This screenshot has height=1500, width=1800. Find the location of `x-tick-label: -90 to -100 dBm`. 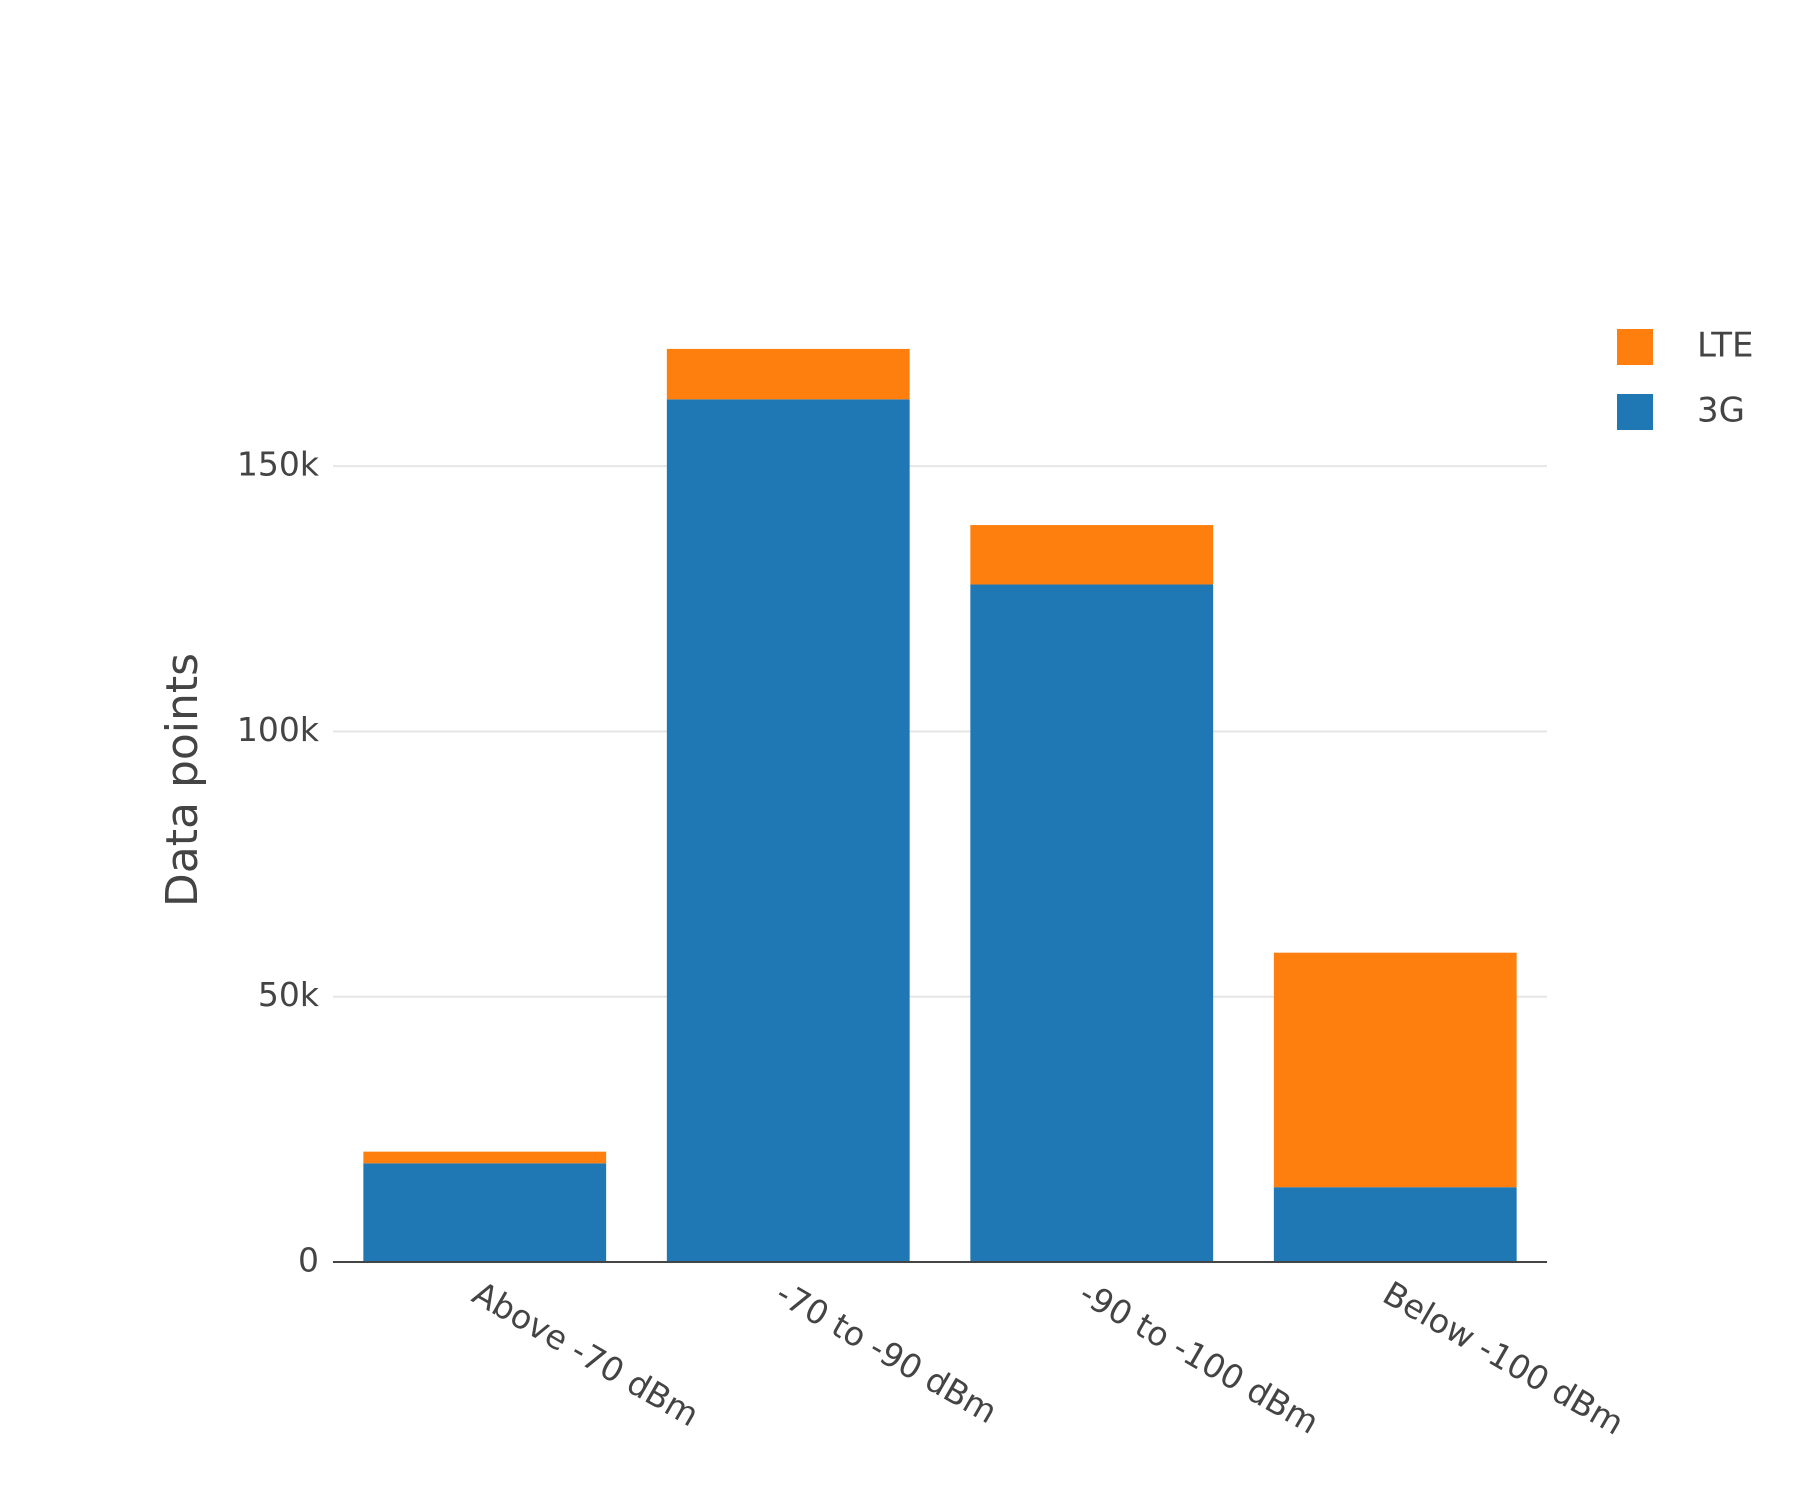

x-tick-label: -90 to -100 dBm is located at coordinates (1199, 1357).